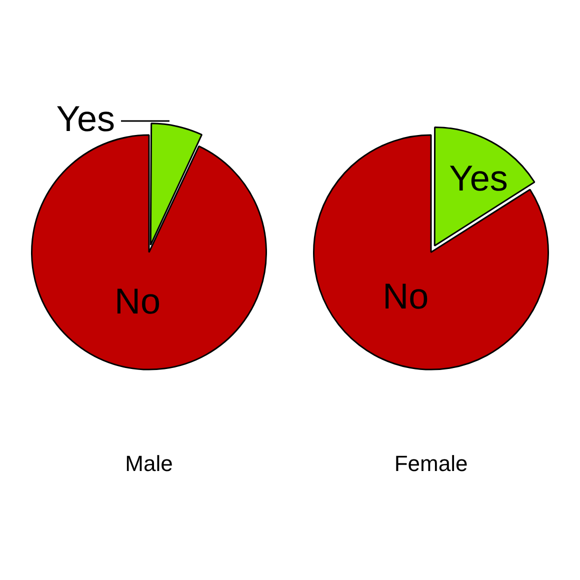 This screenshot has width=580, height=580. What do you see at coordinates (431, 463) in the screenshot?
I see `text: Female` at bounding box center [431, 463].